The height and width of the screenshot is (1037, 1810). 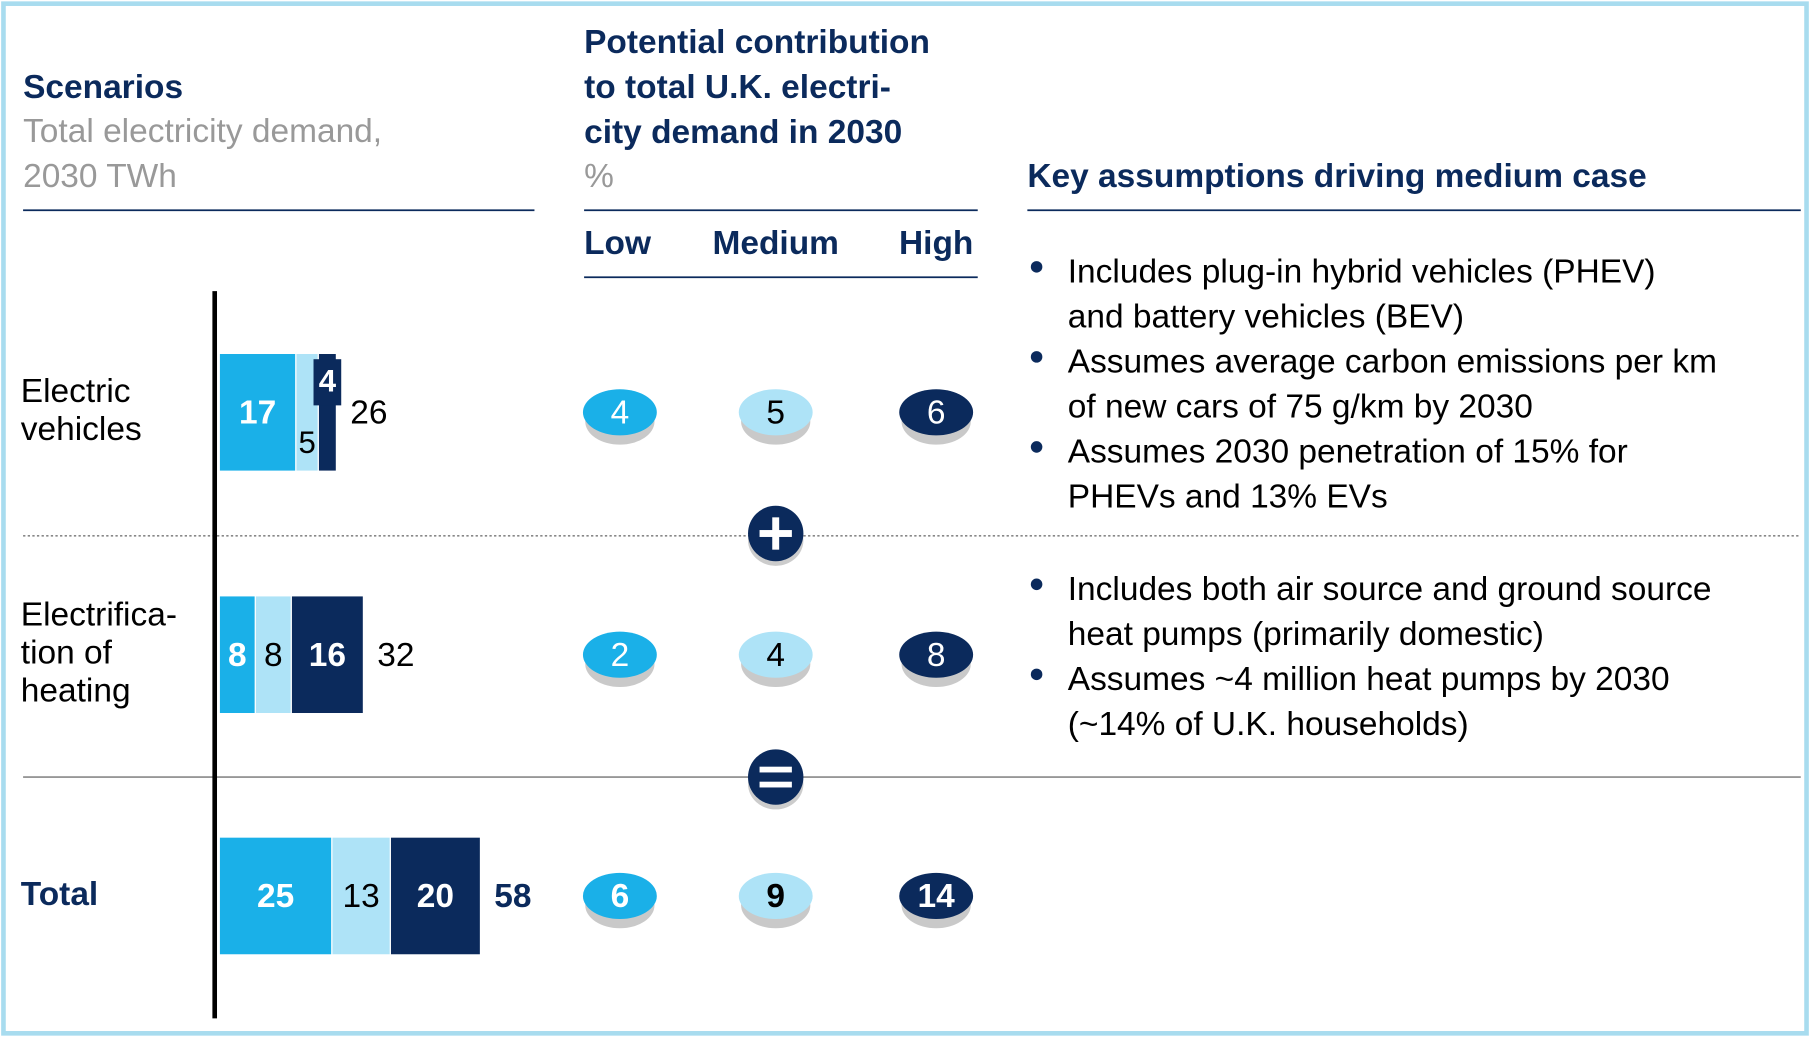 What do you see at coordinates (775, 243) in the screenshot?
I see `column-header: Medium` at bounding box center [775, 243].